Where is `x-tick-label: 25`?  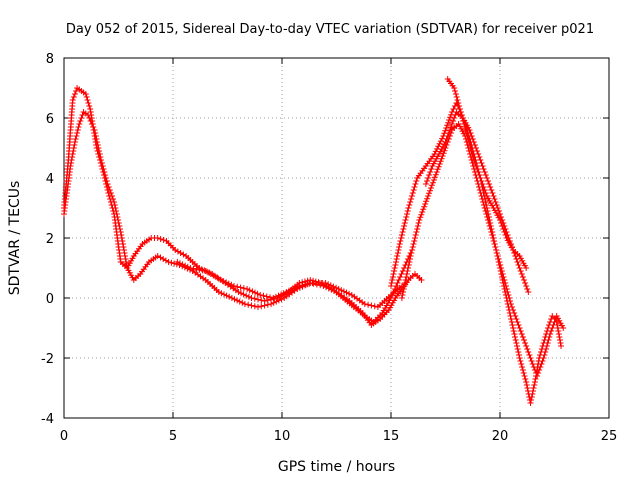 x-tick-label: 25 is located at coordinates (609, 436).